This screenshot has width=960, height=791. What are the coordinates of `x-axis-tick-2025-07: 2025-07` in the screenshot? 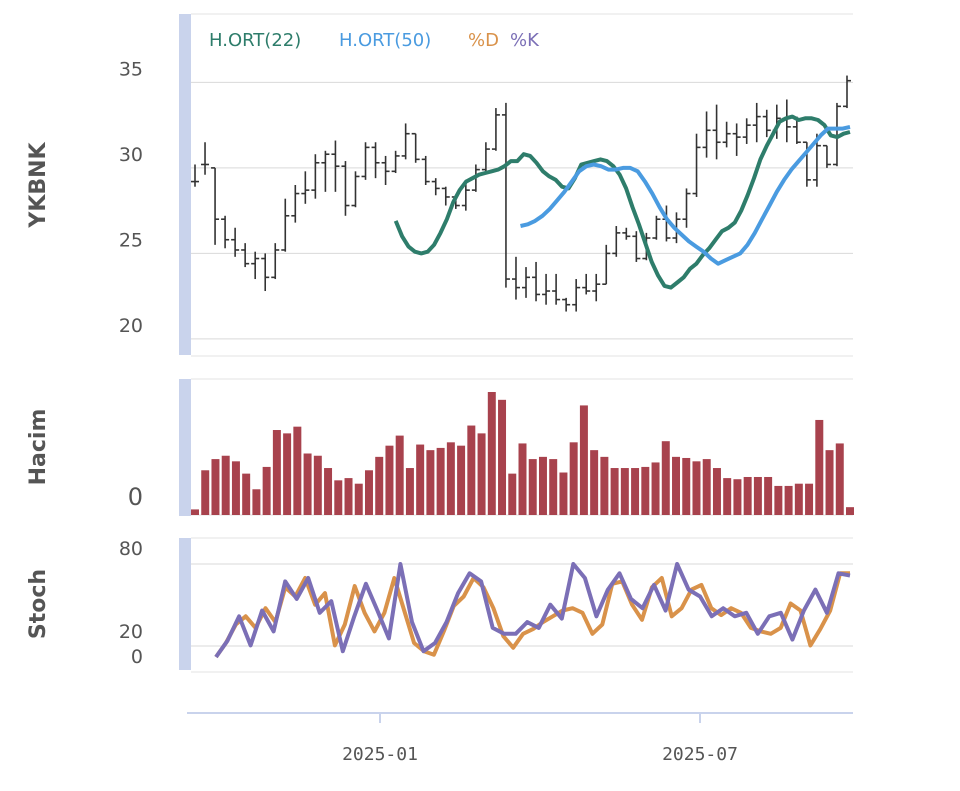 It's located at (700, 754).